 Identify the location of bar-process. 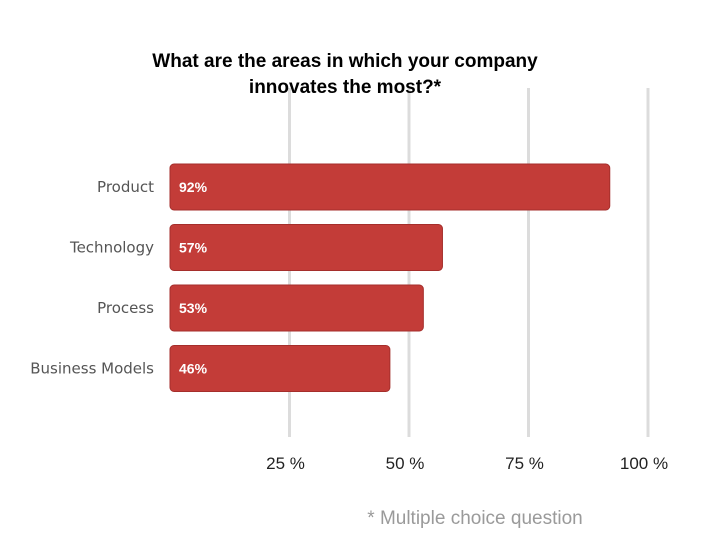
(296, 308).